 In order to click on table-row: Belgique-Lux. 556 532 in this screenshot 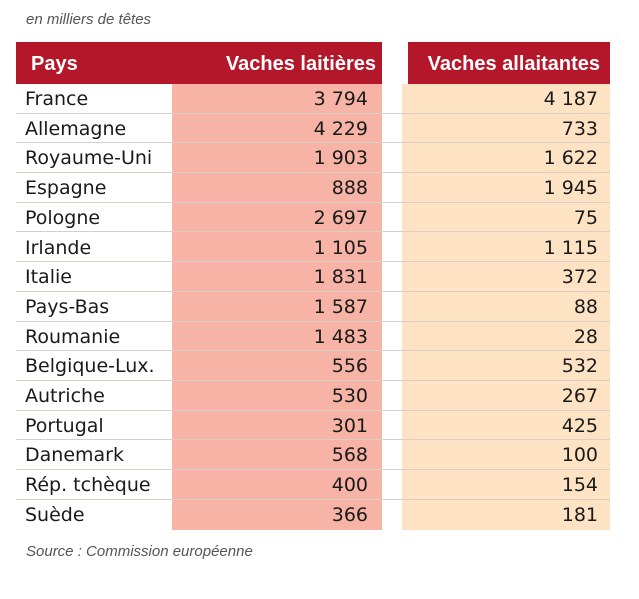, I will do `click(313, 366)`.